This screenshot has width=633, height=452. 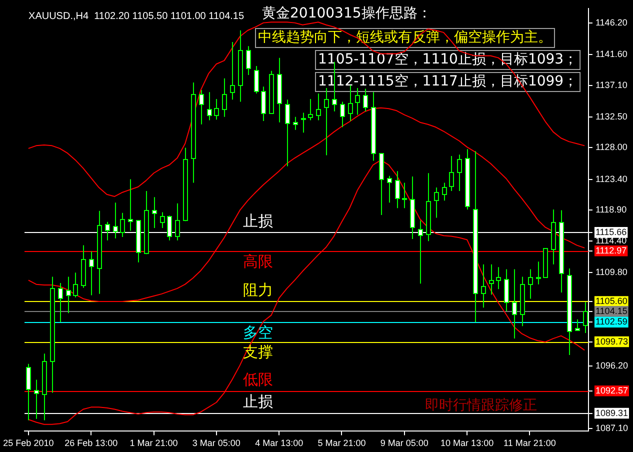 What do you see at coordinates (347, 14) in the screenshot?
I see `annotation: 黄金20100315操作思路：` at bounding box center [347, 14].